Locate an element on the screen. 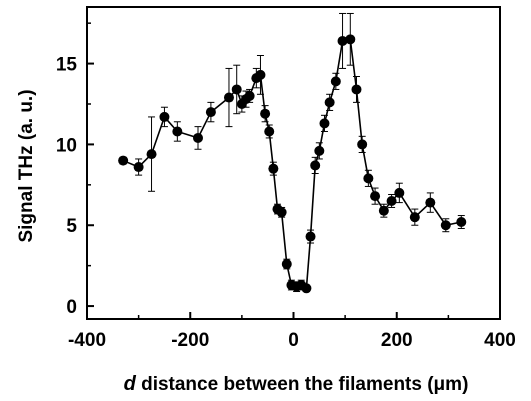  x-axis-title: d distance between the filaments (μm) is located at coordinates (296, 384).